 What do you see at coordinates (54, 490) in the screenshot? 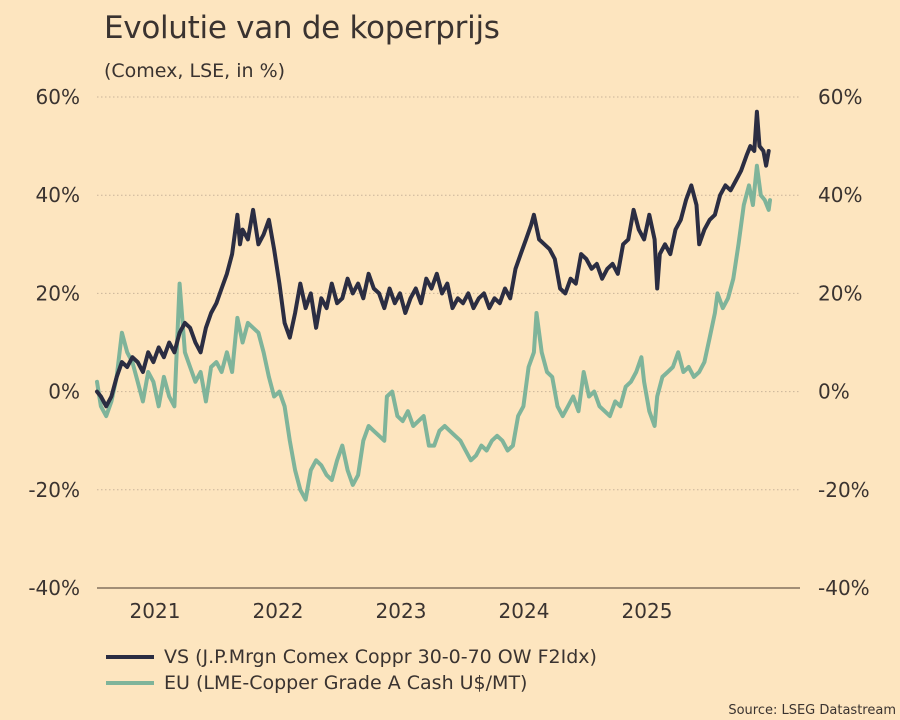
I see `y-tick-label-left: -20%` at bounding box center [54, 490].